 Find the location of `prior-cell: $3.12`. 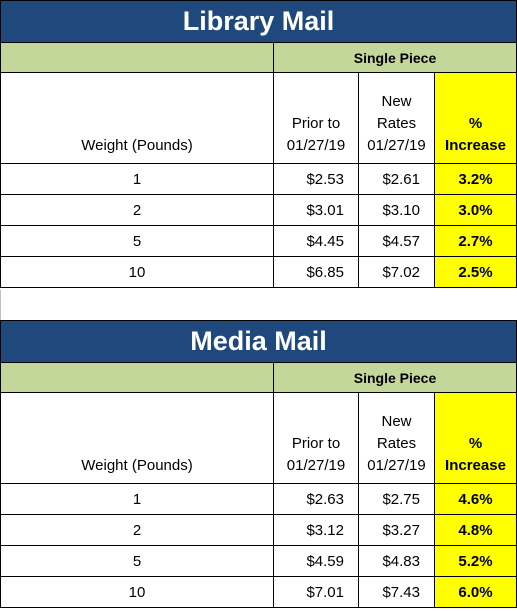

prior-cell: $3.12 is located at coordinates (316, 530).